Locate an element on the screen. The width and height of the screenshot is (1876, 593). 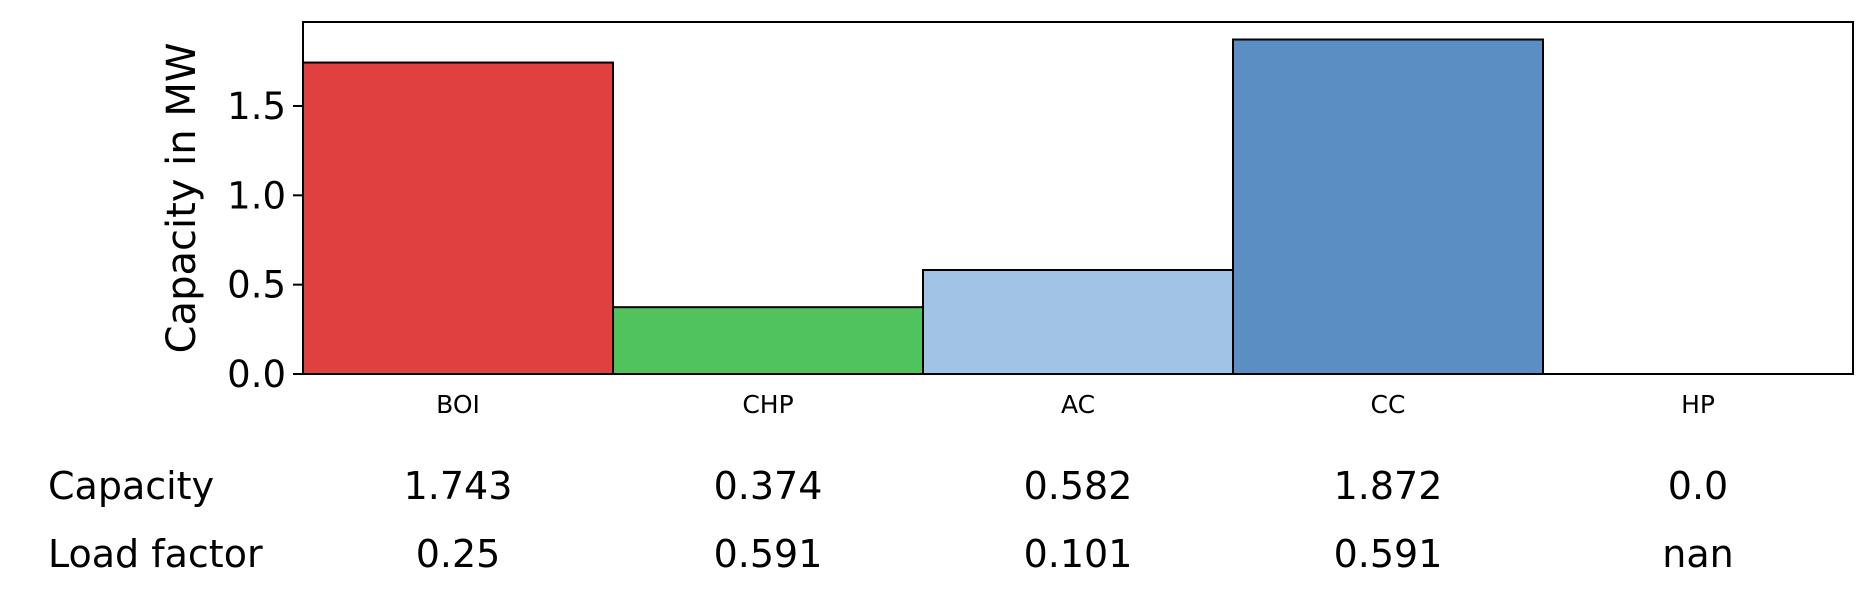
table-row-label: Load factor is located at coordinates (155, 554).